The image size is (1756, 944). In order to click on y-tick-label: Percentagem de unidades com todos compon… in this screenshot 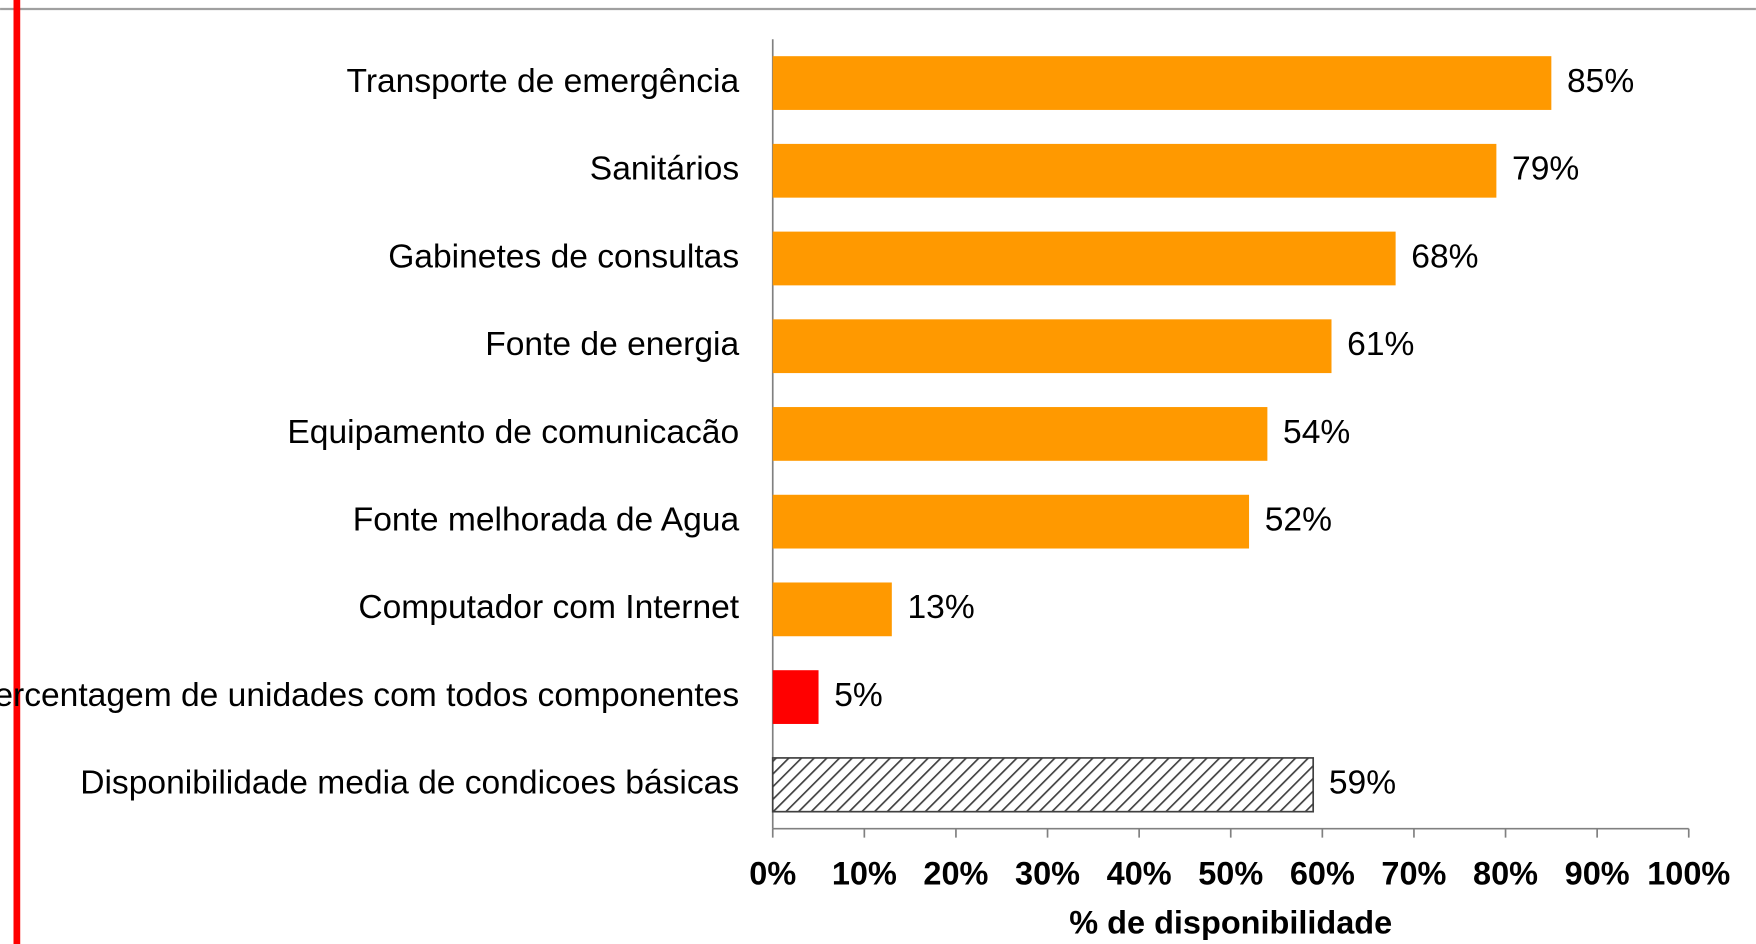, I will do `click(369, 695)`.